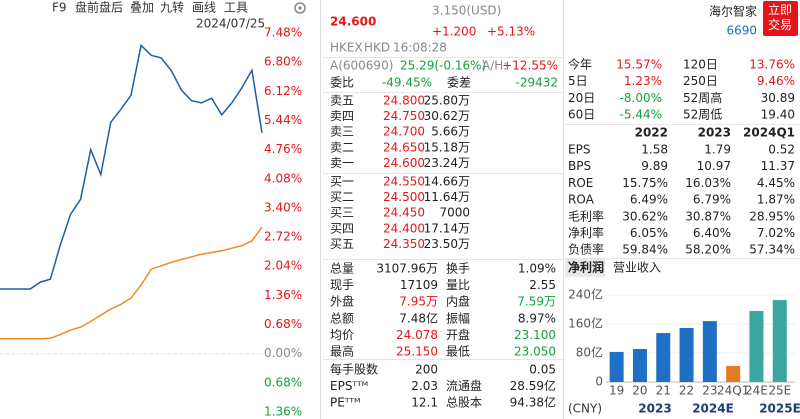  I want to click on ah-label: A/H:, so click(494, 66).